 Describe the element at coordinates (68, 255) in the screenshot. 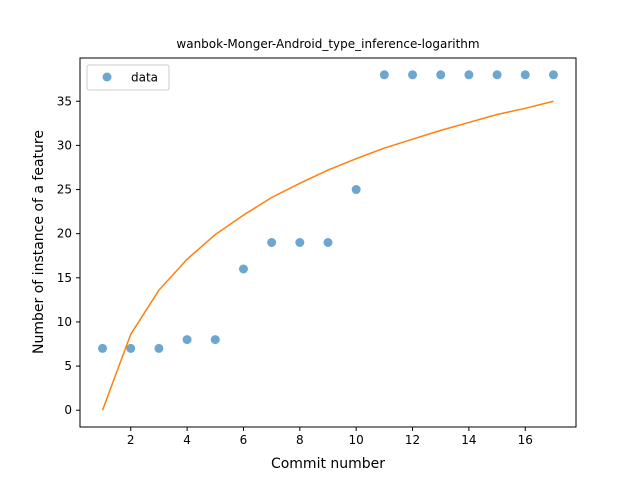

I see `y-axis: 0 5 10 15 20 25 30 35` at that location.